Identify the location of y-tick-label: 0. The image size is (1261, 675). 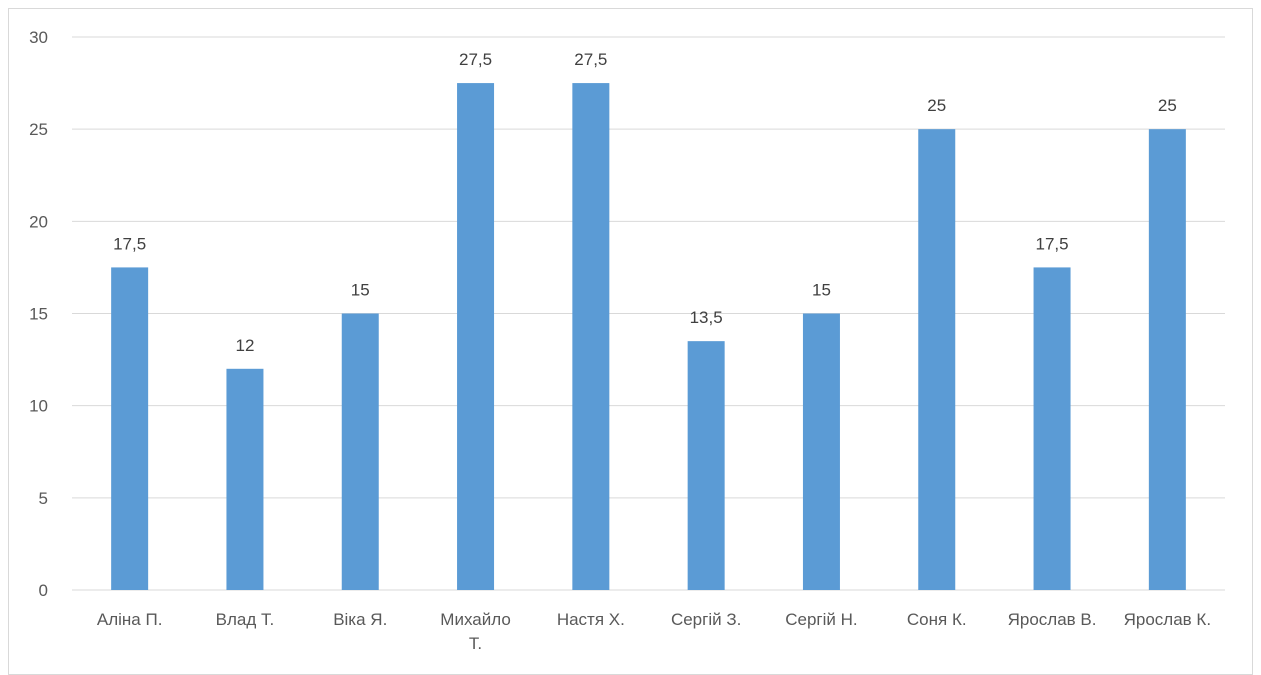
(43, 590).